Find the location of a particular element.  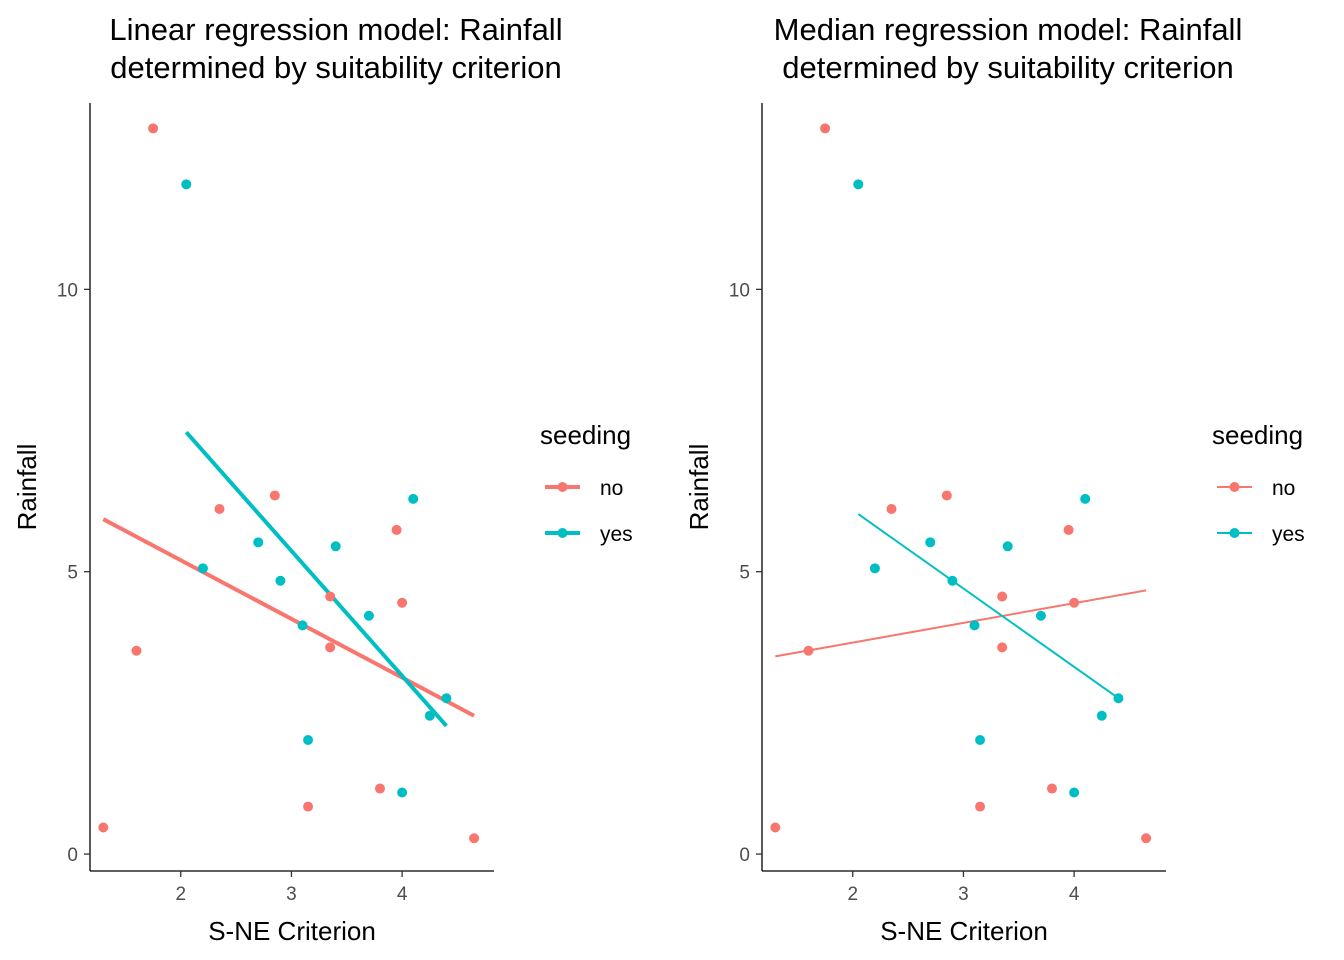

chart-title-line-1: Linear regression model: Rainfall is located at coordinates (335, 29).